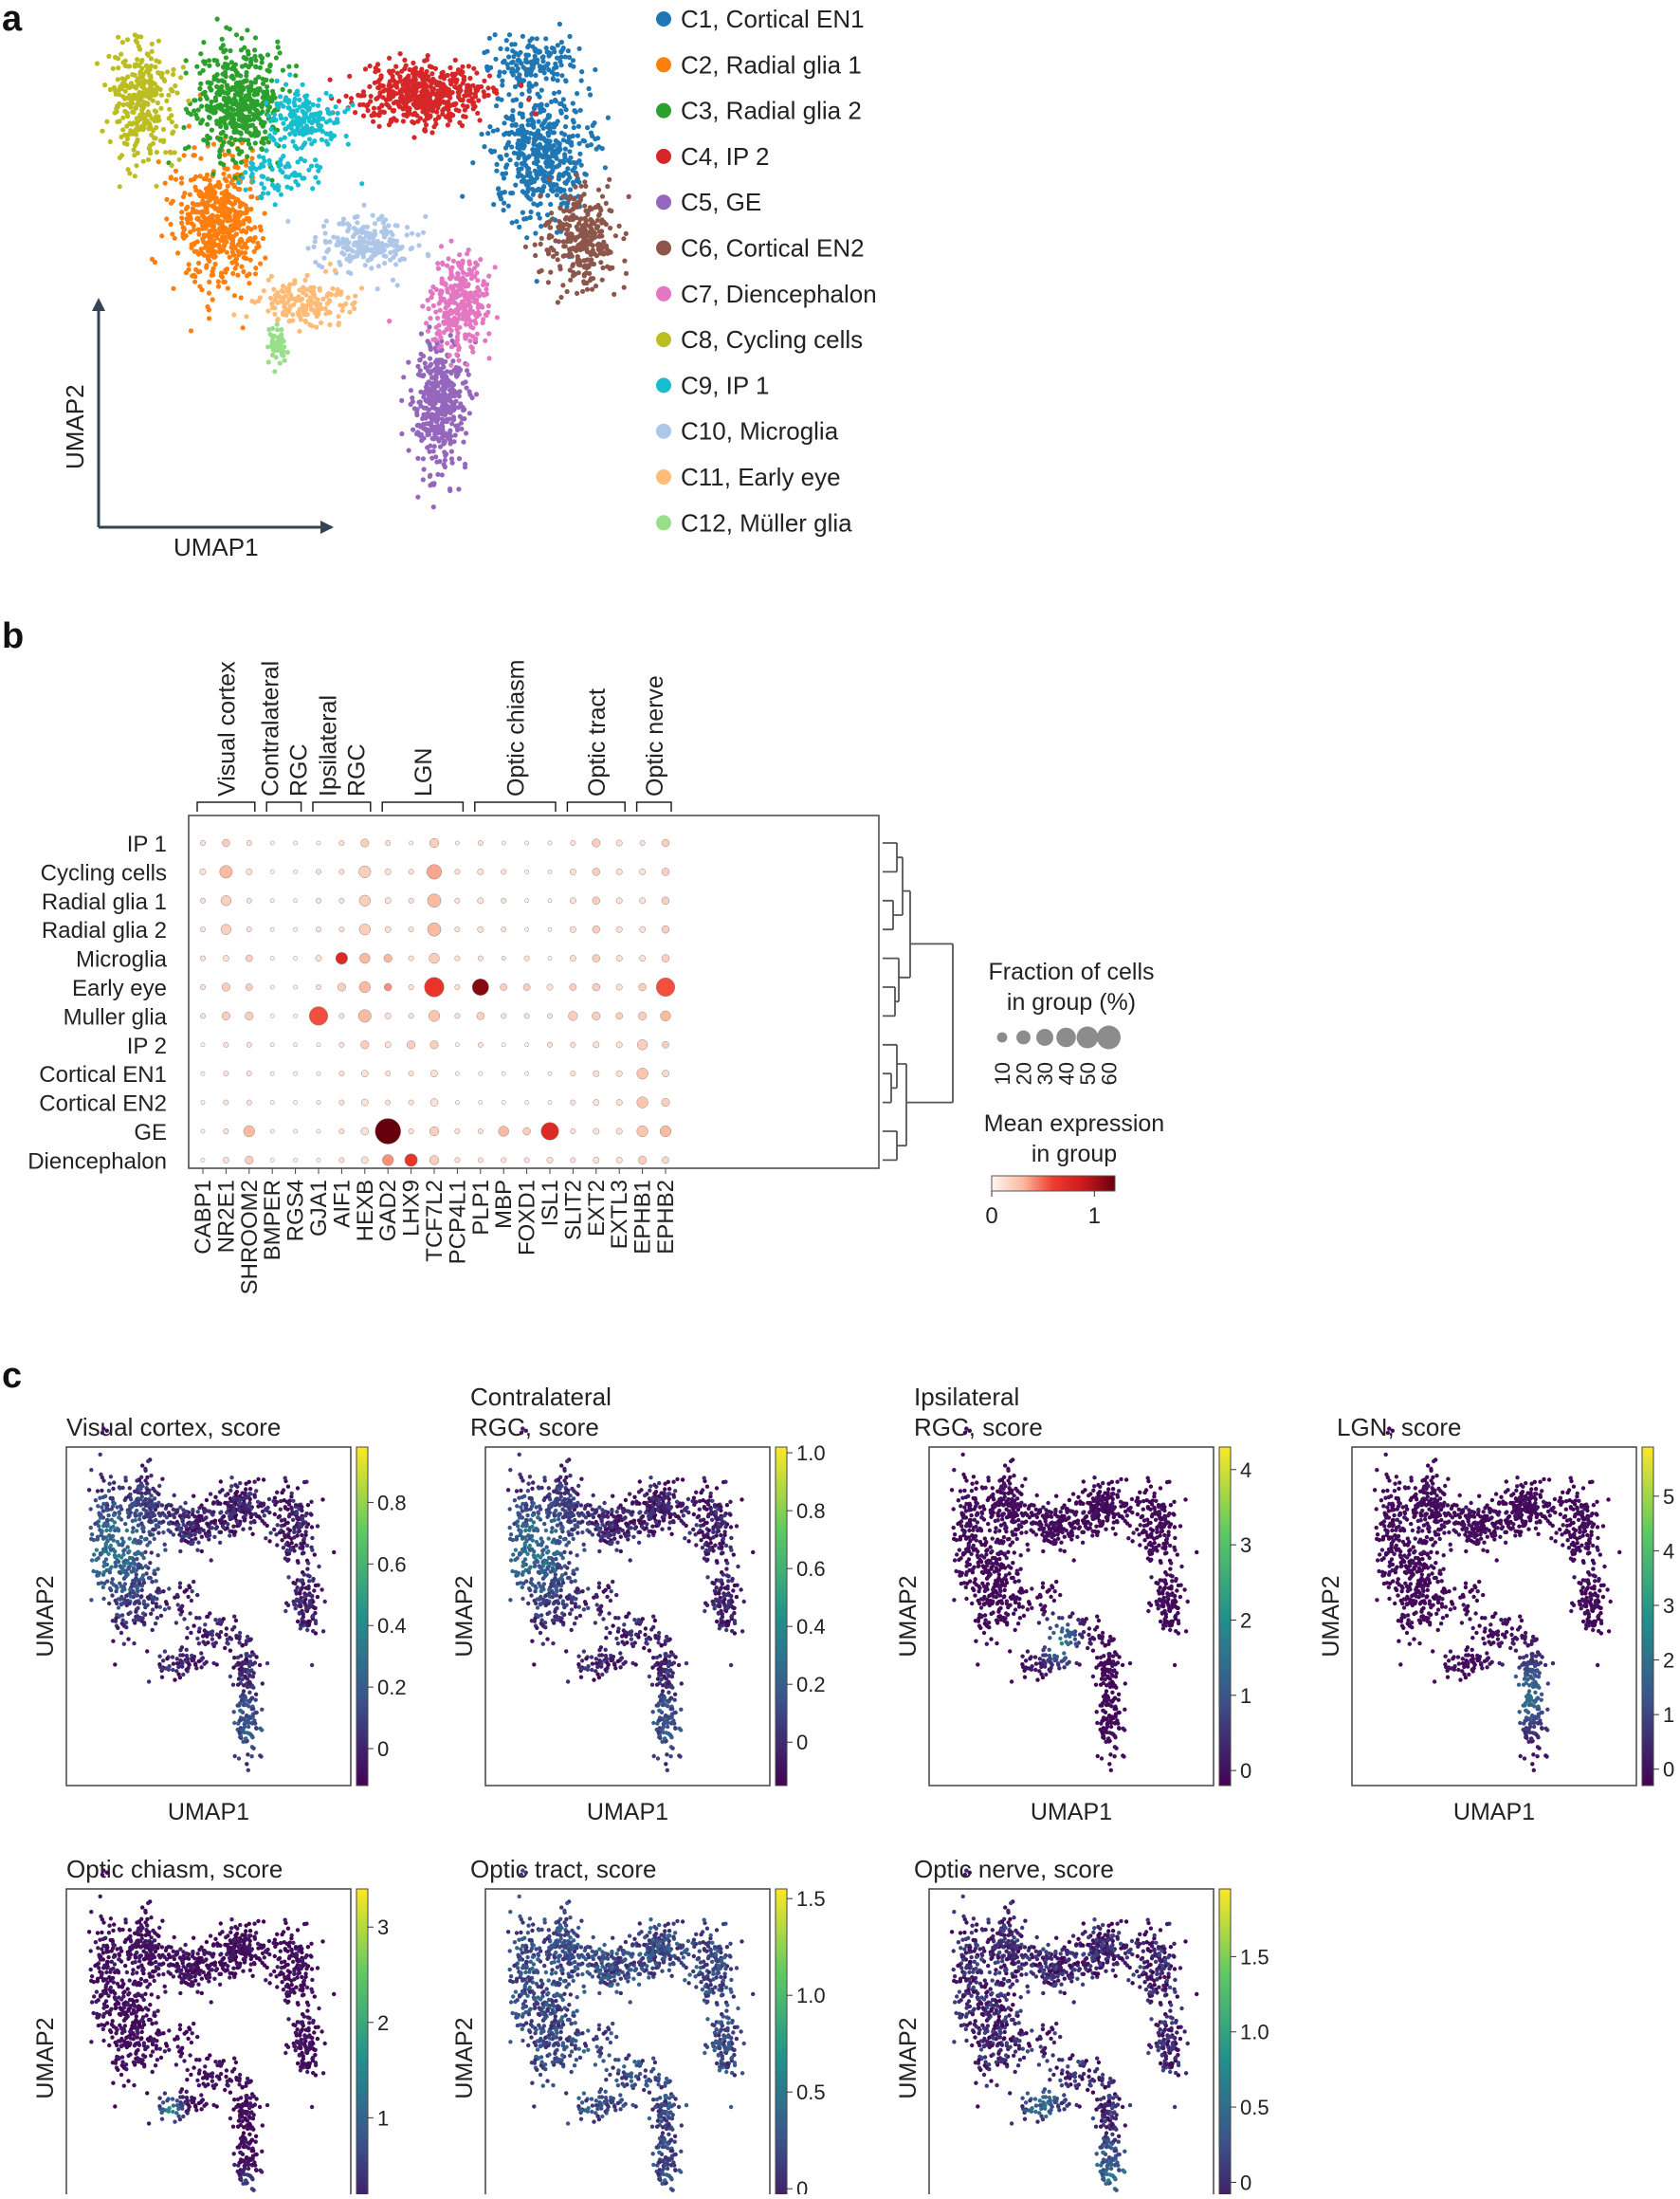 Image resolution: width=1680 pixels, height=2199 pixels. Describe the element at coordinates (119, 988) in the screenshot. I see `cell-type-label: Early eye` at that location.